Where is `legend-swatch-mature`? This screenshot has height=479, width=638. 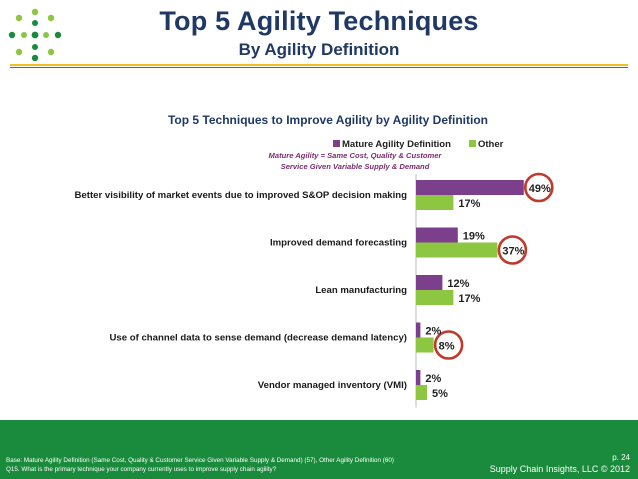
legend-swatch-mature is located at coordinates (336, 143).